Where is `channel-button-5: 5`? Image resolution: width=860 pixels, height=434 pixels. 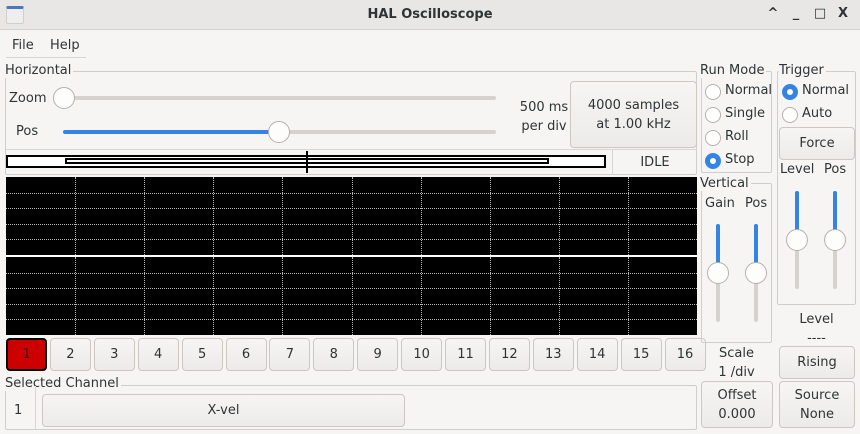
channel-button-5: 5 is located at coordinates (202, 354).